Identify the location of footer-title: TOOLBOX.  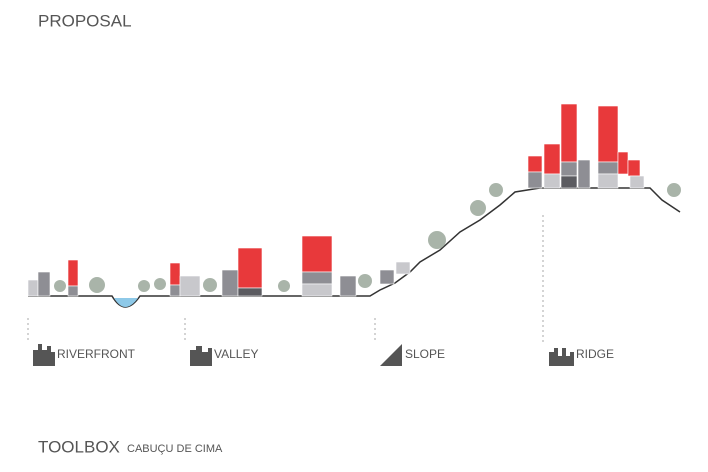
(79, 446).